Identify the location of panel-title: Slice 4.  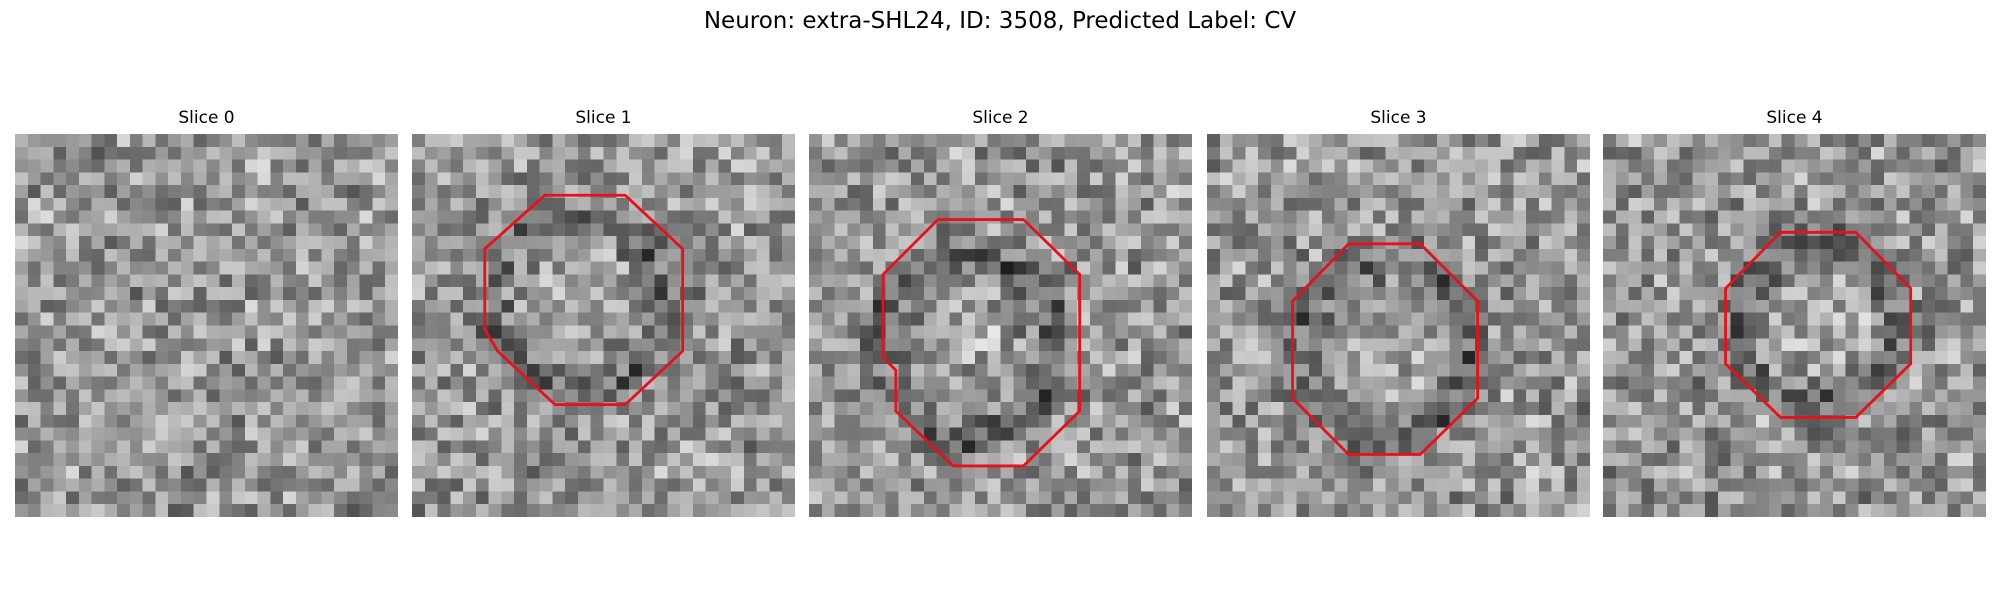
(1794, 118).